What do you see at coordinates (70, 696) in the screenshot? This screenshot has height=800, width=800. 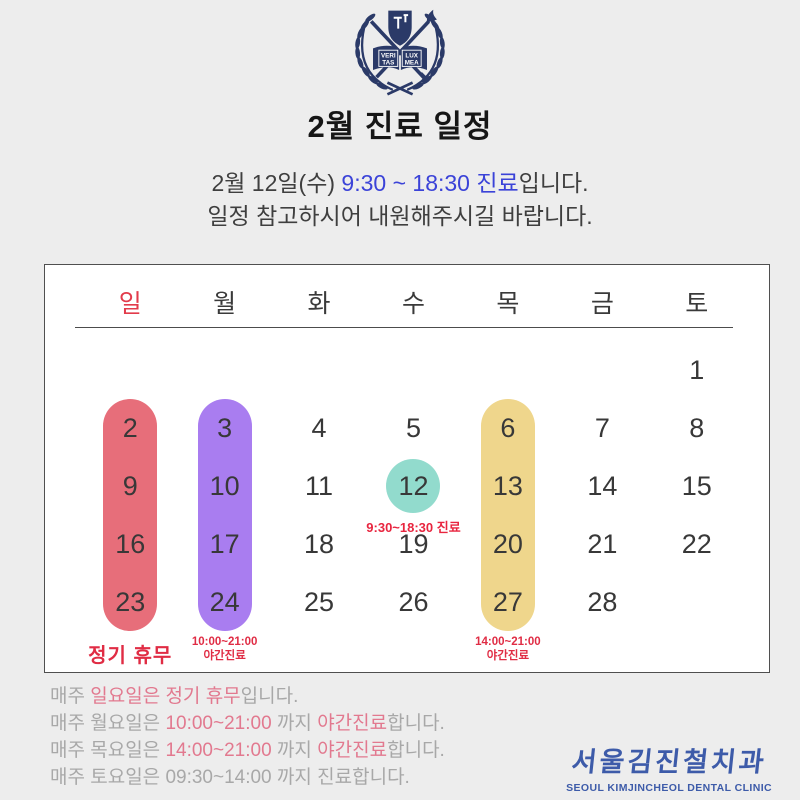 I see `note-text: 매주` at bounding box center [70, 696].